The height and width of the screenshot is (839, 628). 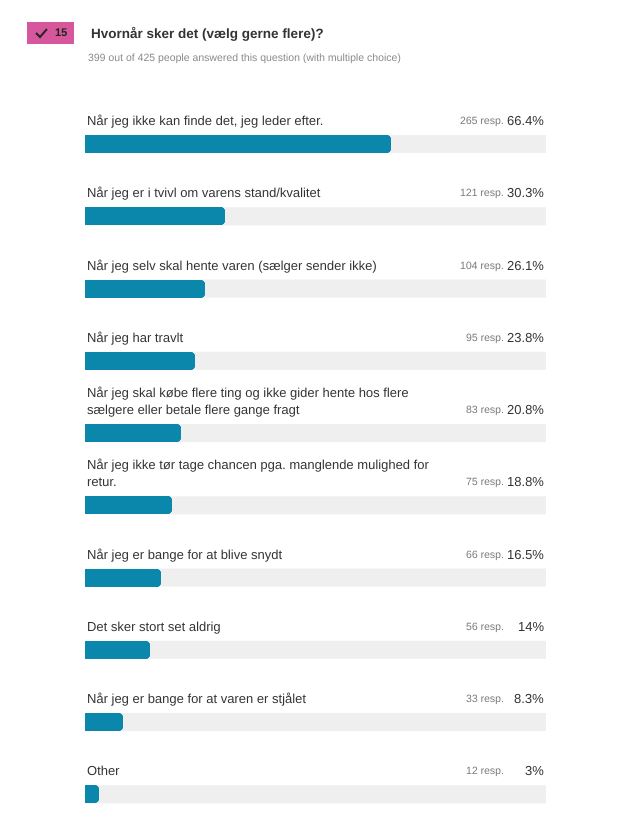 I want to click on chart-subtitle: 399 out of 425 people answered this question (with multiple choice), so click(x=244, y=58).